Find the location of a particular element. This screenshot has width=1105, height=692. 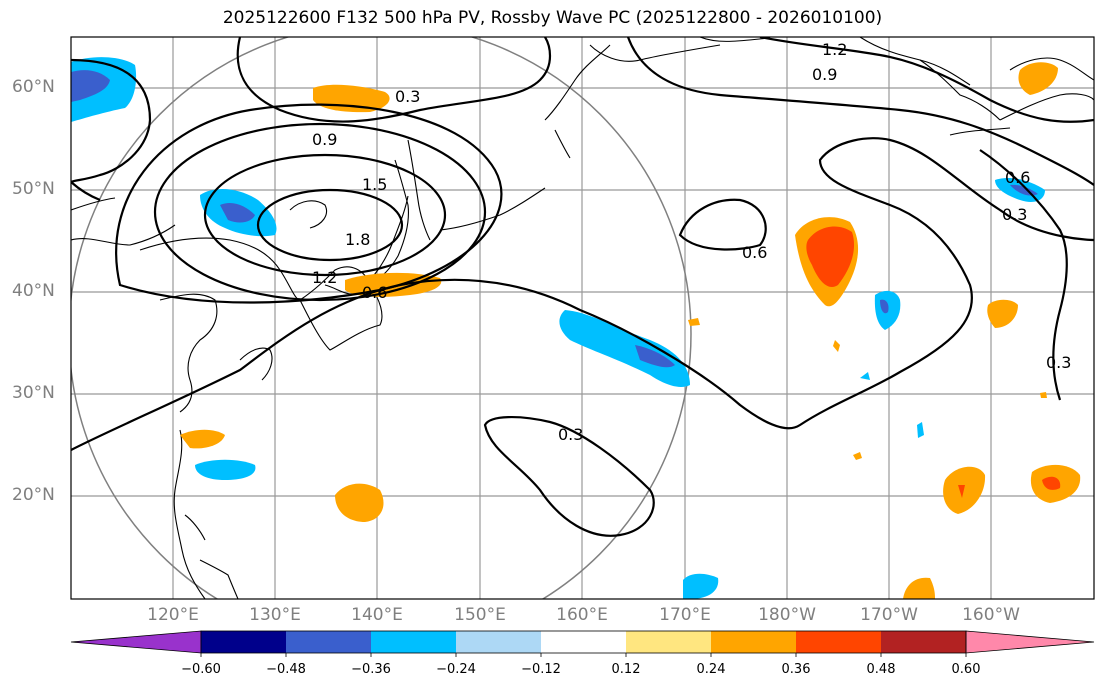

lat-label: 30°N is located at coordinates (33, 393).